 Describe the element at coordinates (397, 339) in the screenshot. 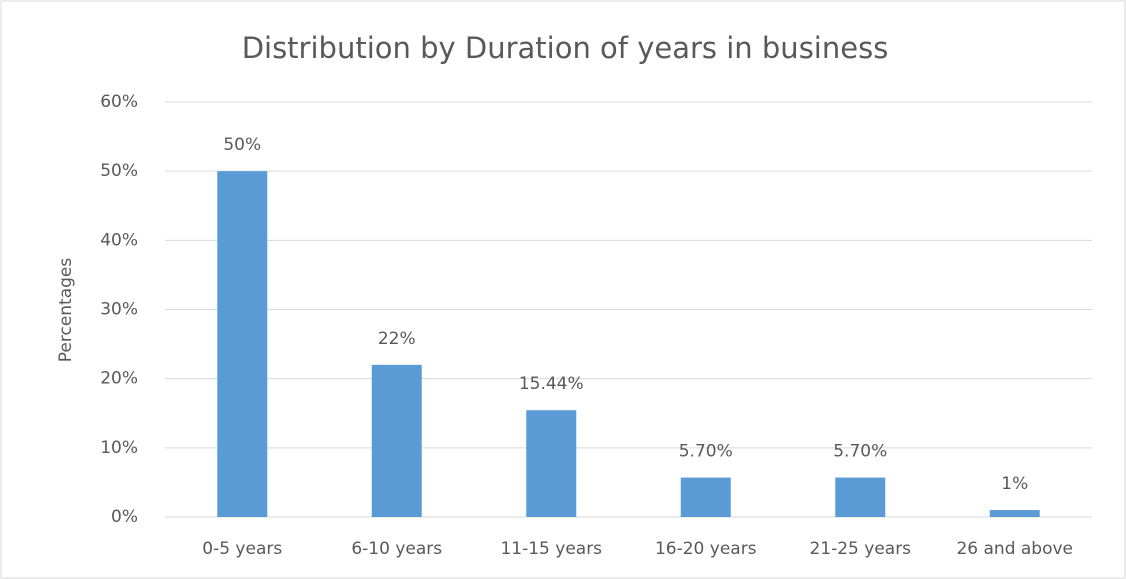

I see `data-label: 22%` at that location.